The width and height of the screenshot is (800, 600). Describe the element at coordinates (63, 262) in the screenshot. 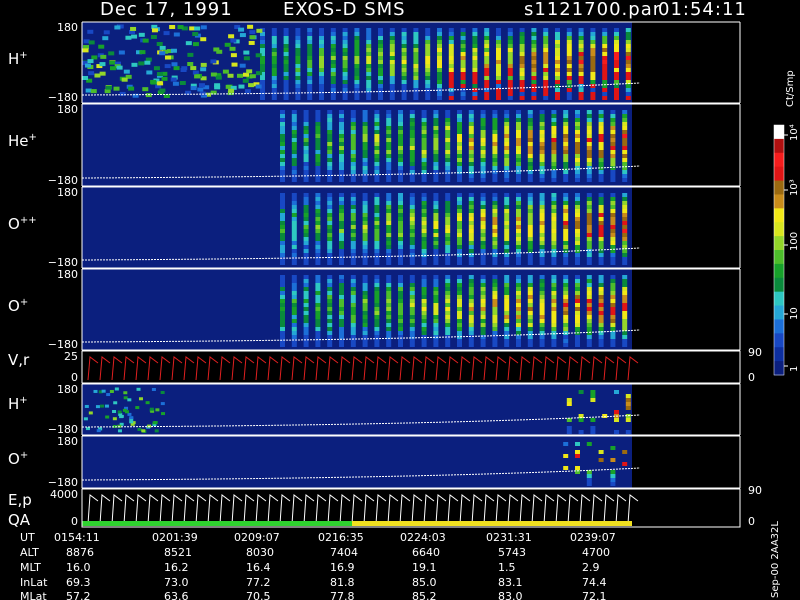

I see `tick-bottom: −180` at that location.